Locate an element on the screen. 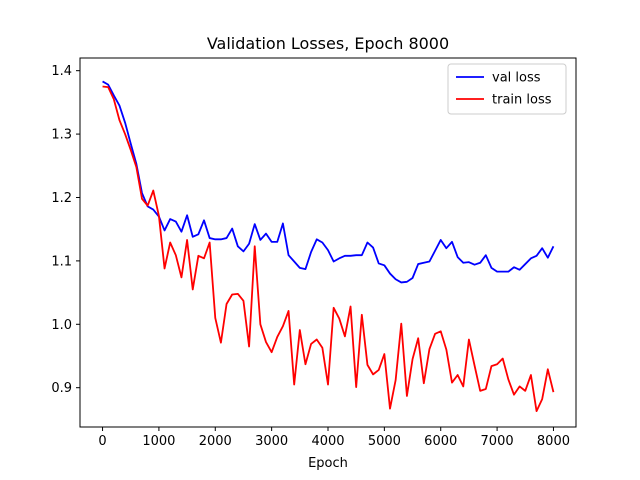 This screenshot has width=640, height=480. y-tick-label: 1.3 is located at coordinates (61, 135).